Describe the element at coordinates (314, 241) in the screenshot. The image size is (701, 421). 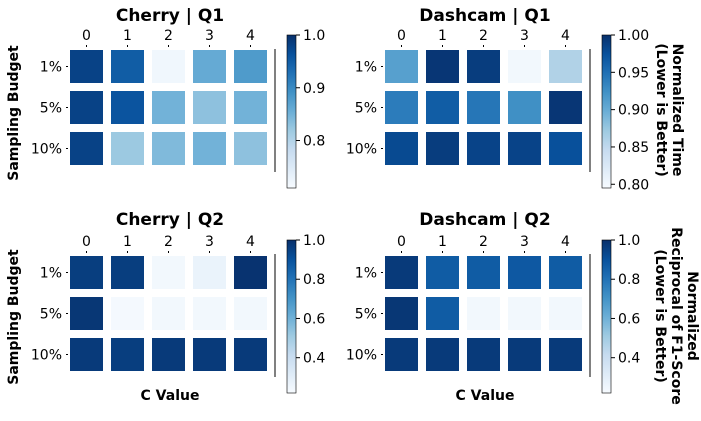
I see `colorbar-tick-label: 1.0` at that location.